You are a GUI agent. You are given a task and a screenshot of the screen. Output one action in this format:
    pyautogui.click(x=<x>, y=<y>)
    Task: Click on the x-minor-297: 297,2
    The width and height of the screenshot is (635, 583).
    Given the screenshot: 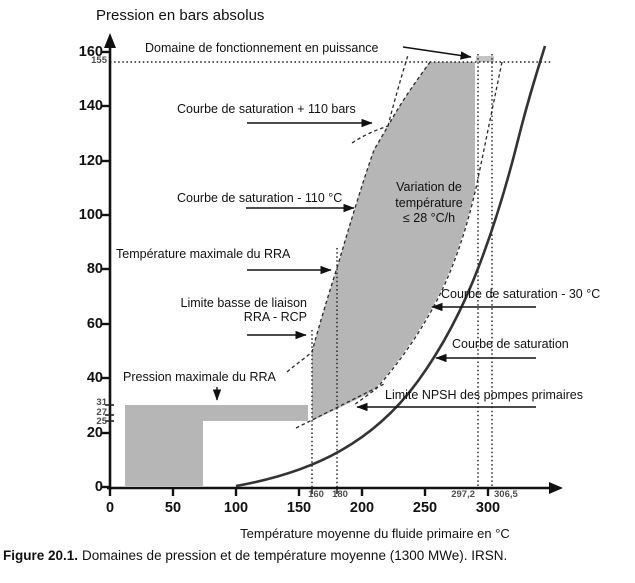 What is the action you would take?
    pyautogui.click(x=463, y=494)
    